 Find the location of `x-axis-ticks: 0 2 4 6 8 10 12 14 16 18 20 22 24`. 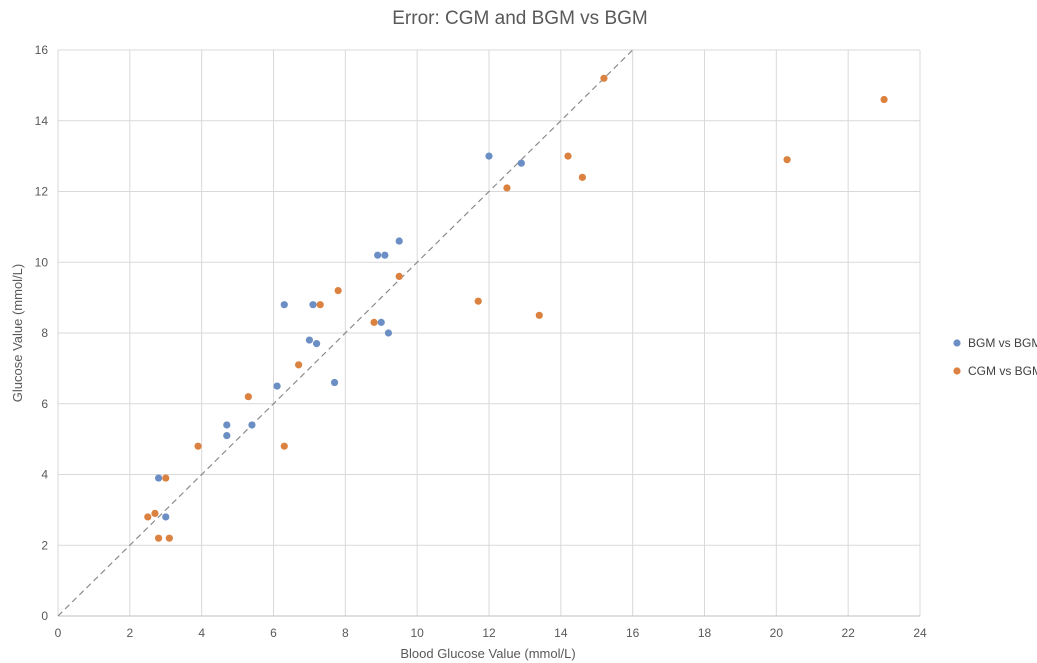

x-axis-ticks: 0 2 4 6 8 10 12 14 16 18 20 22 24 is located at coordinates (491, 633).